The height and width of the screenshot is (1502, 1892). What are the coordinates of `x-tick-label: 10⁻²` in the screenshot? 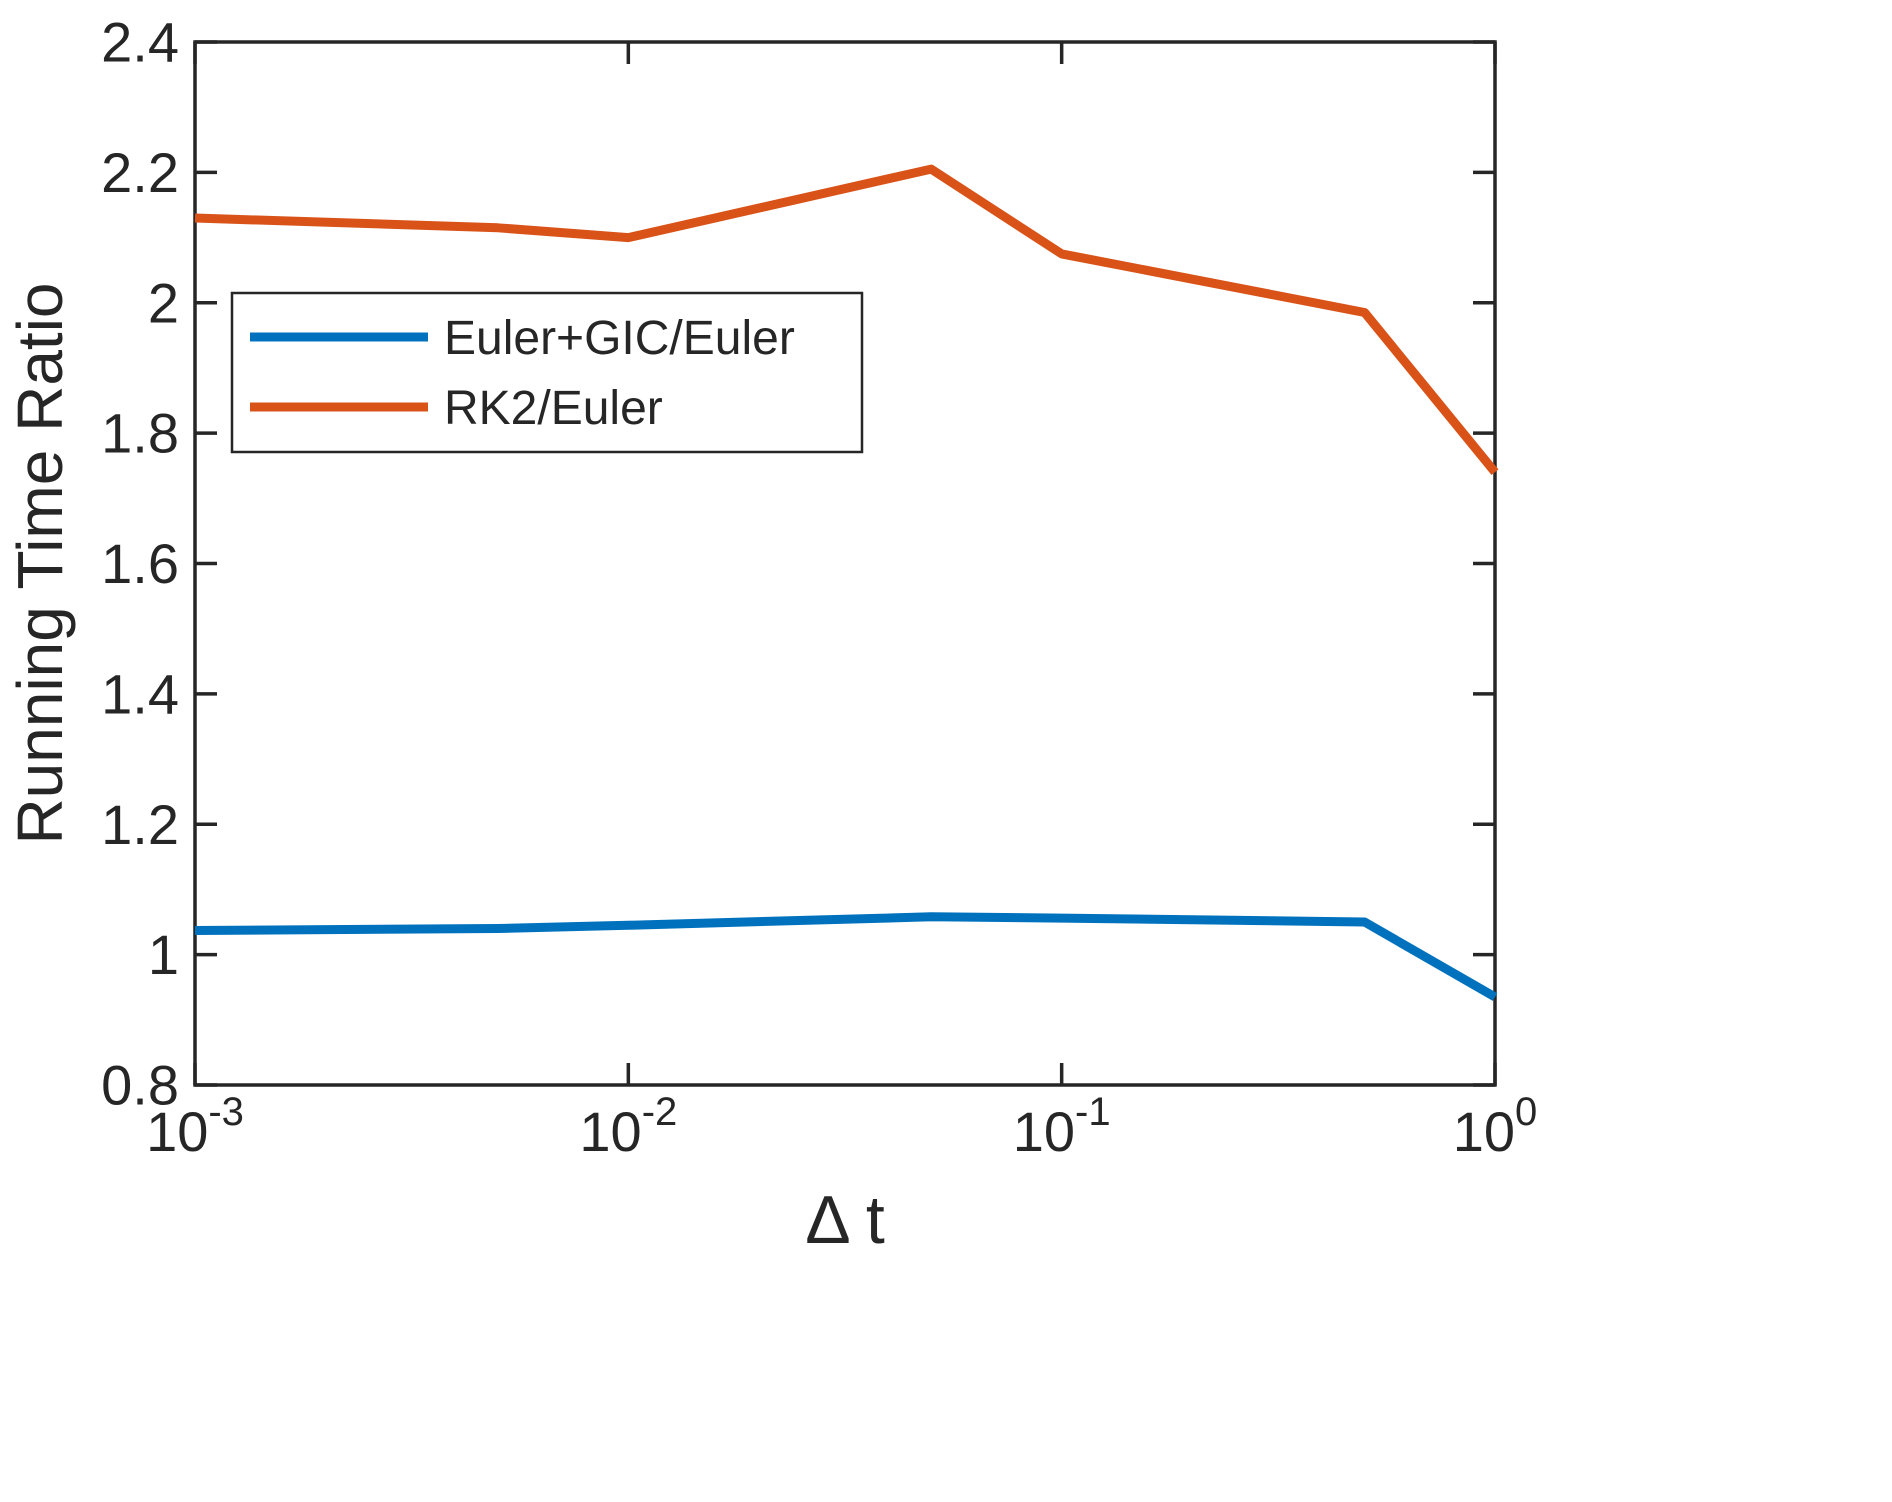 It's located at (628, 1126).